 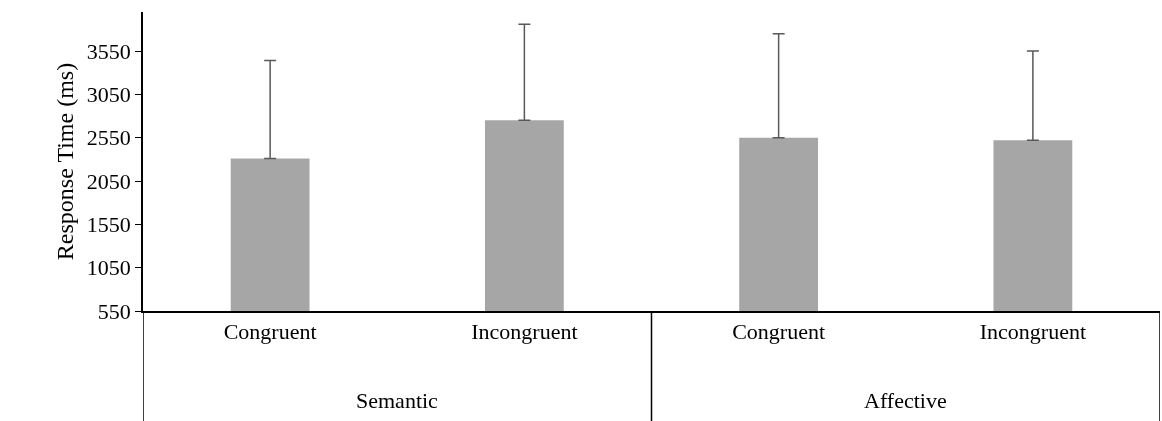 What do you see at coordinates (905, 400) in the screenshot?
I see `text: Affective` at bounding box center [905, 400].